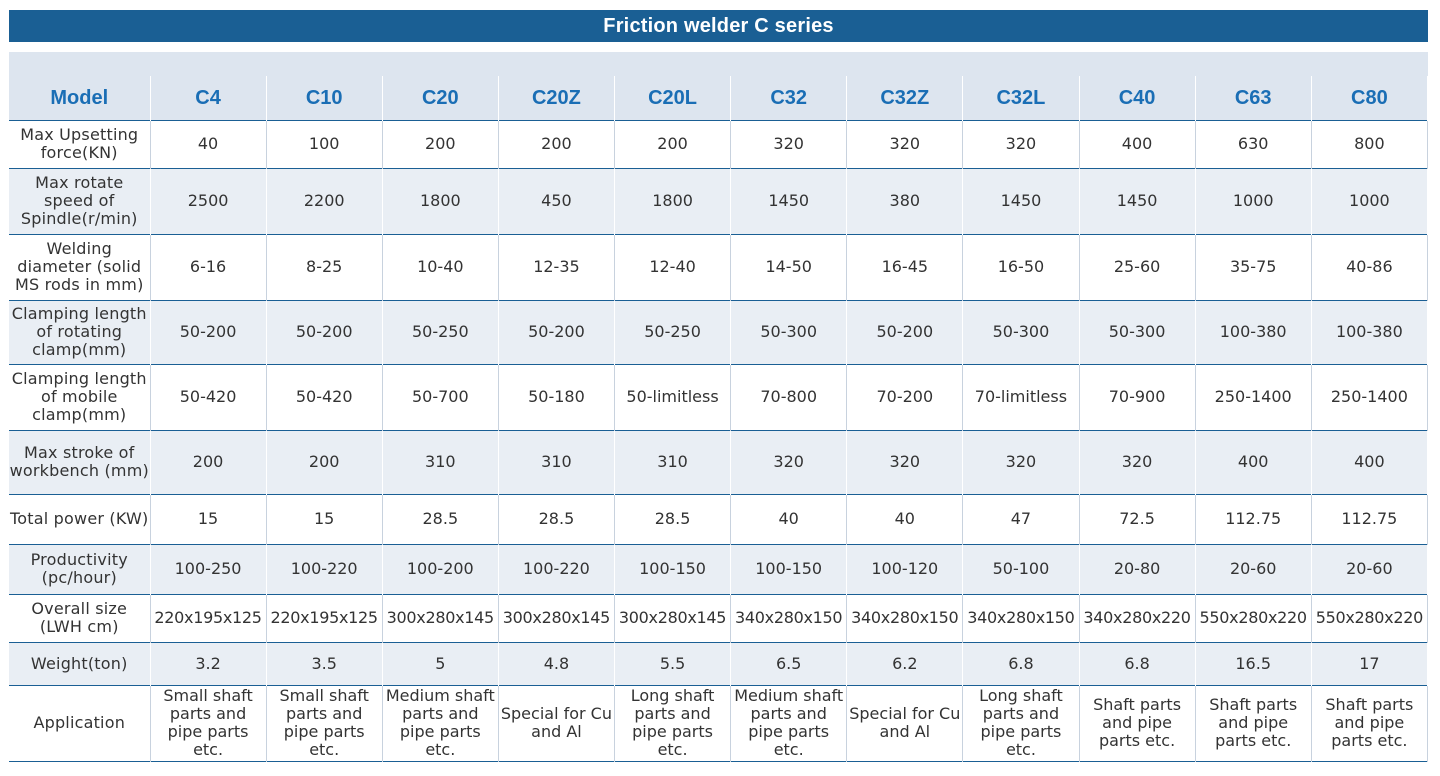 The width and height of the screenshot is (1440, 776). I want to click on model-header: C40, so click(1137, 98).